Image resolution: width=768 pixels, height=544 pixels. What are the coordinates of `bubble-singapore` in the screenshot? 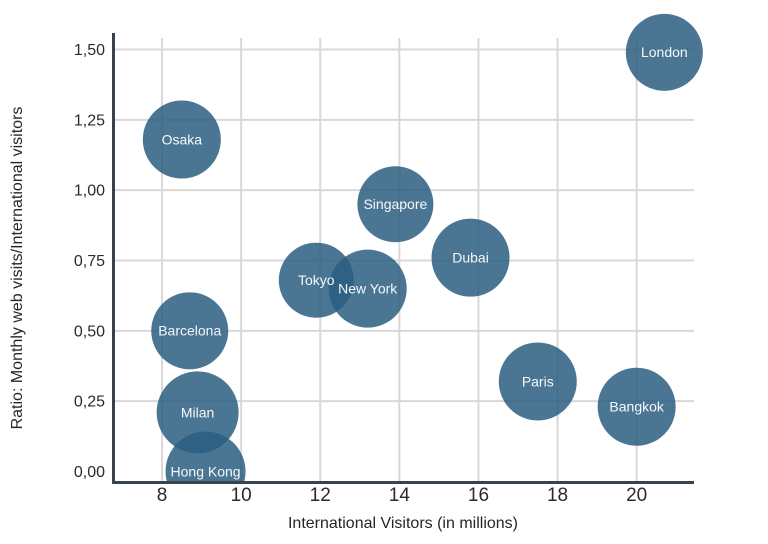 It's located at (395, 204).